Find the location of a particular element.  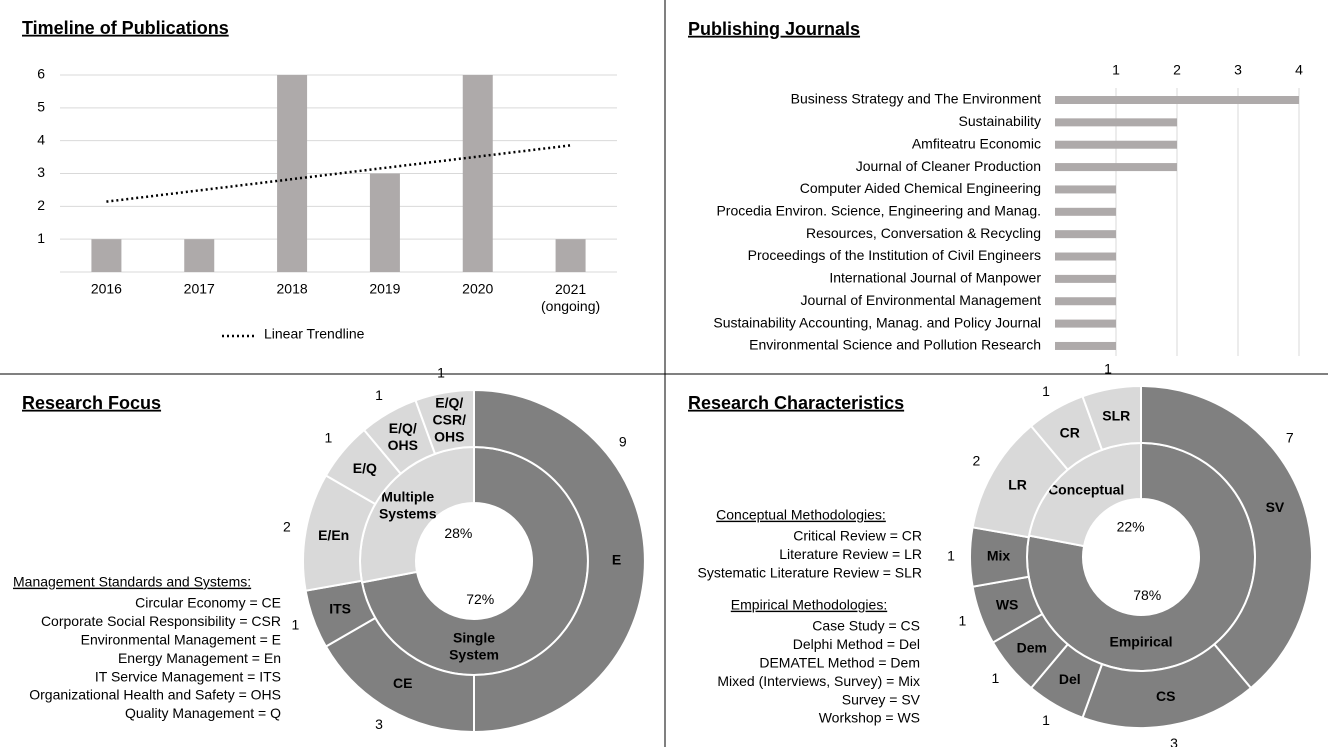

legend-item: Corporate Social Responsibility = CSR is located at coordinates (161, 621).